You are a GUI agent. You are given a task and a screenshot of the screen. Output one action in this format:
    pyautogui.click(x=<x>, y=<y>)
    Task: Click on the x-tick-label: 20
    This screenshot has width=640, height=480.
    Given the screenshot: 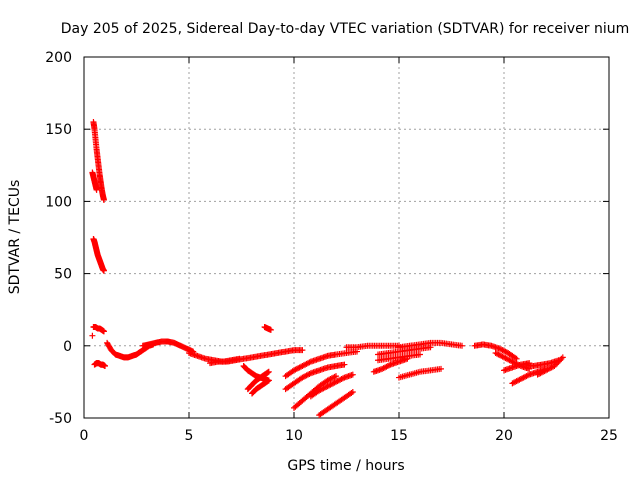 What is the action you would take?
    pyautogui.click(x=504, y=436)
    